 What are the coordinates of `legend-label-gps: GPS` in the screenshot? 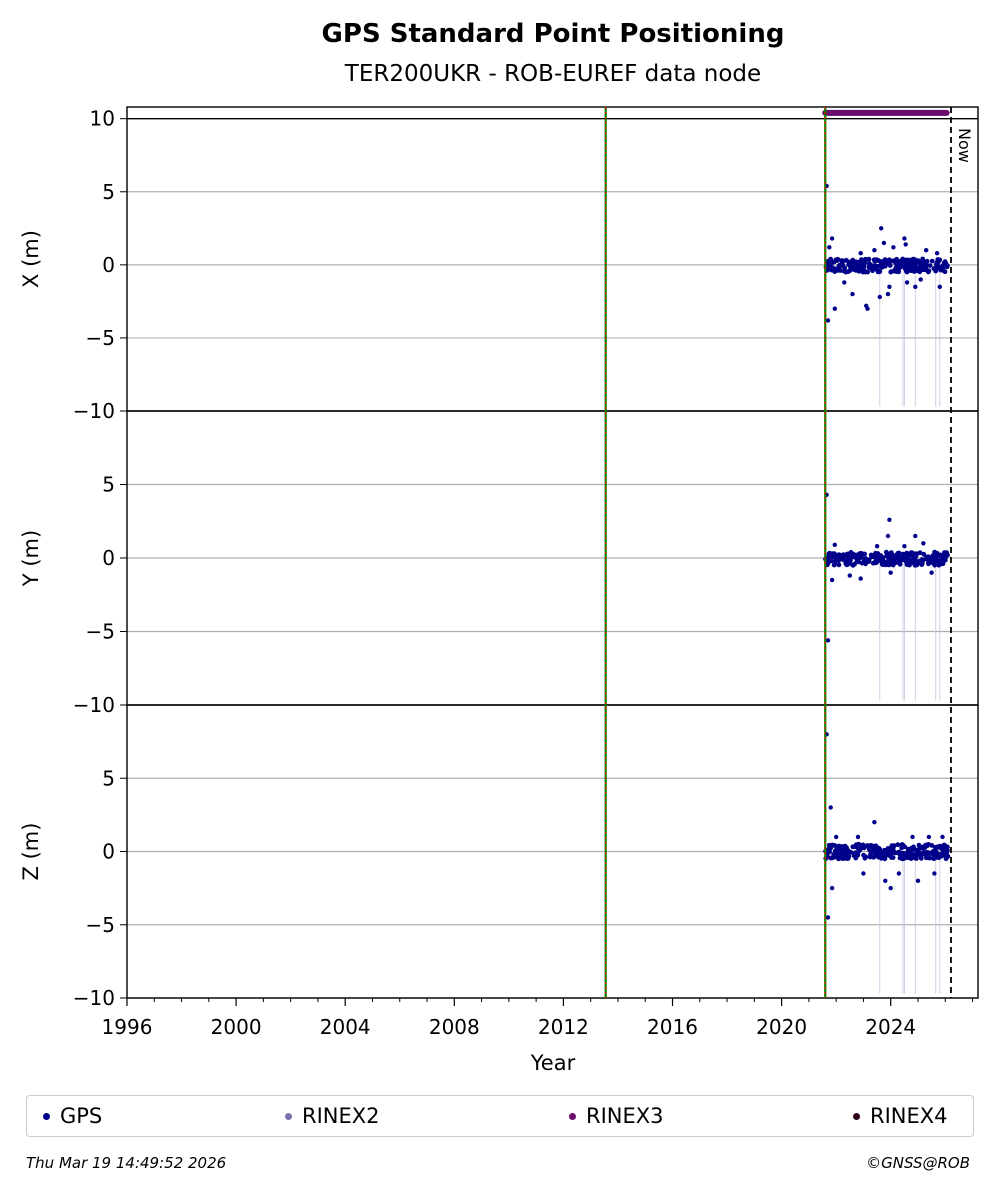 It's located at (81, 1116).